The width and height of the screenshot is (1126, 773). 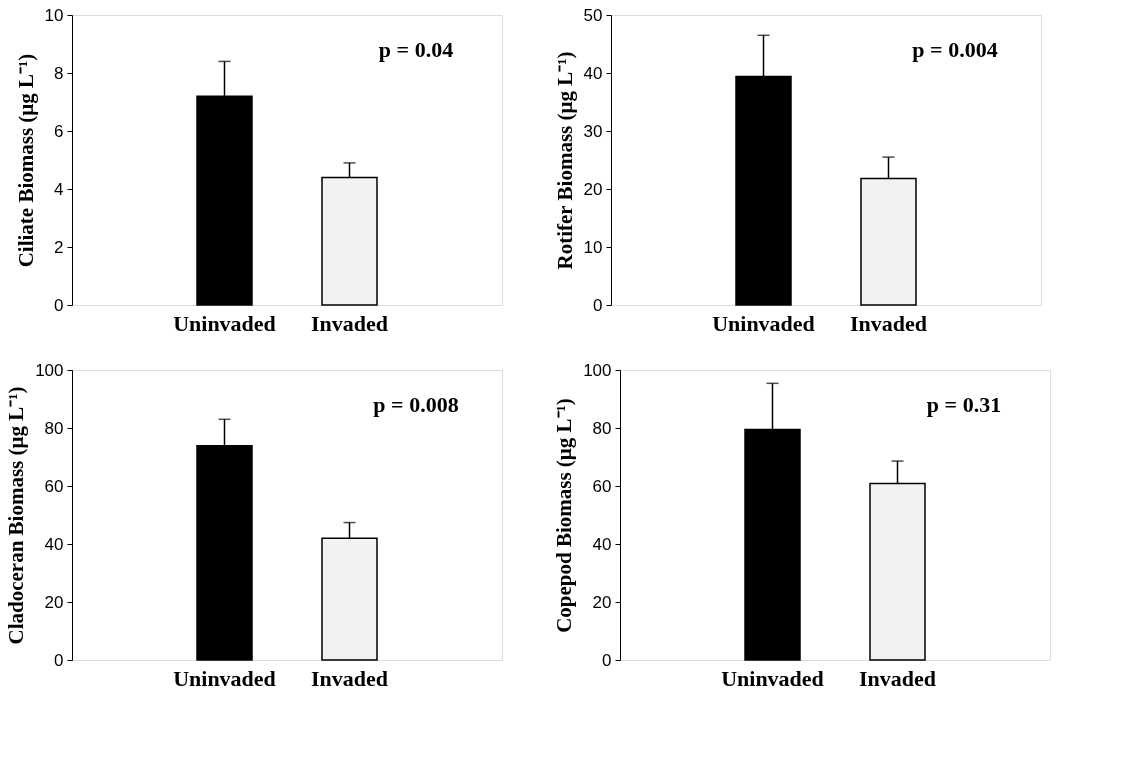 What do you see at coordinates (59, 189) in the screenshot?
I see `y-tick-label: 4` at bounding box center [59, 189].